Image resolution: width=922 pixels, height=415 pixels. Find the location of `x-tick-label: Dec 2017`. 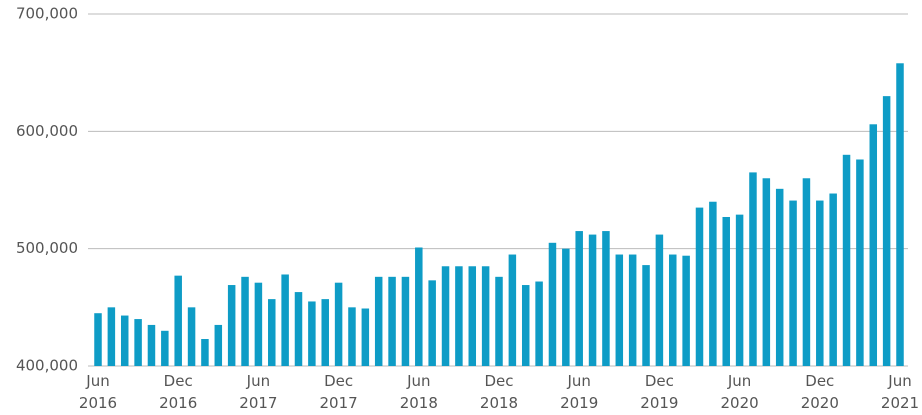

x-tick-label: Dec 2017 is located at coordinates (339, 392).